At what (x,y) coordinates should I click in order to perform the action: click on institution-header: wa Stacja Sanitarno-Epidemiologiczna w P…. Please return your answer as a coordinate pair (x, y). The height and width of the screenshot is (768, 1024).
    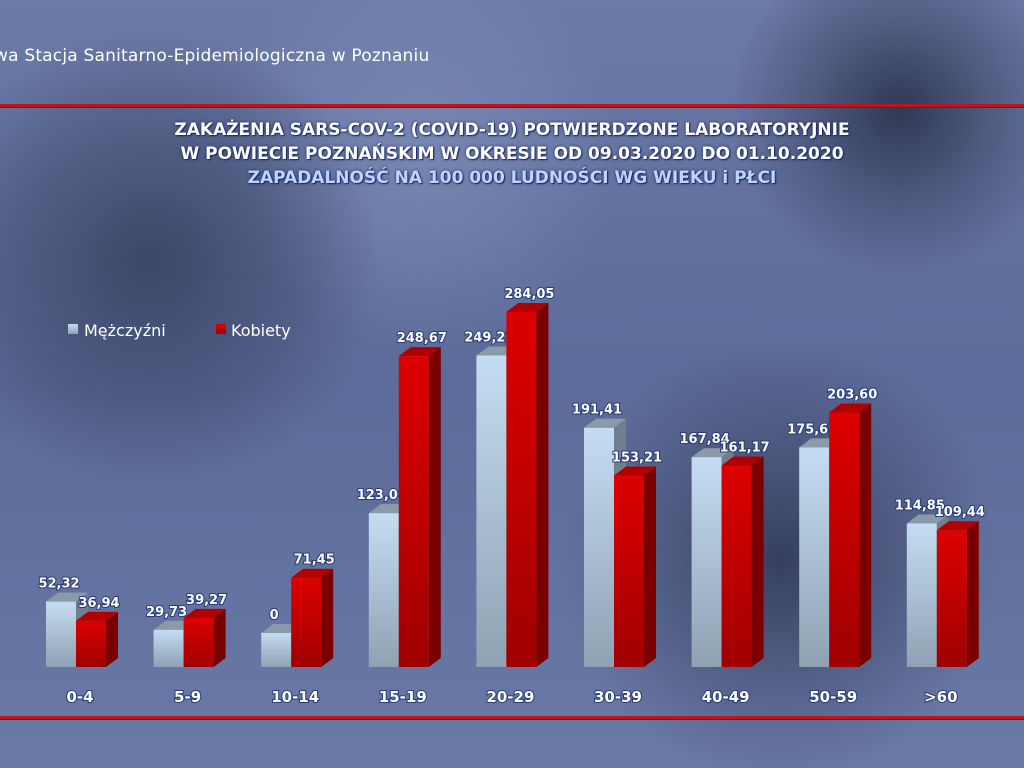
    Looking at the image, I should click on (215, 56).